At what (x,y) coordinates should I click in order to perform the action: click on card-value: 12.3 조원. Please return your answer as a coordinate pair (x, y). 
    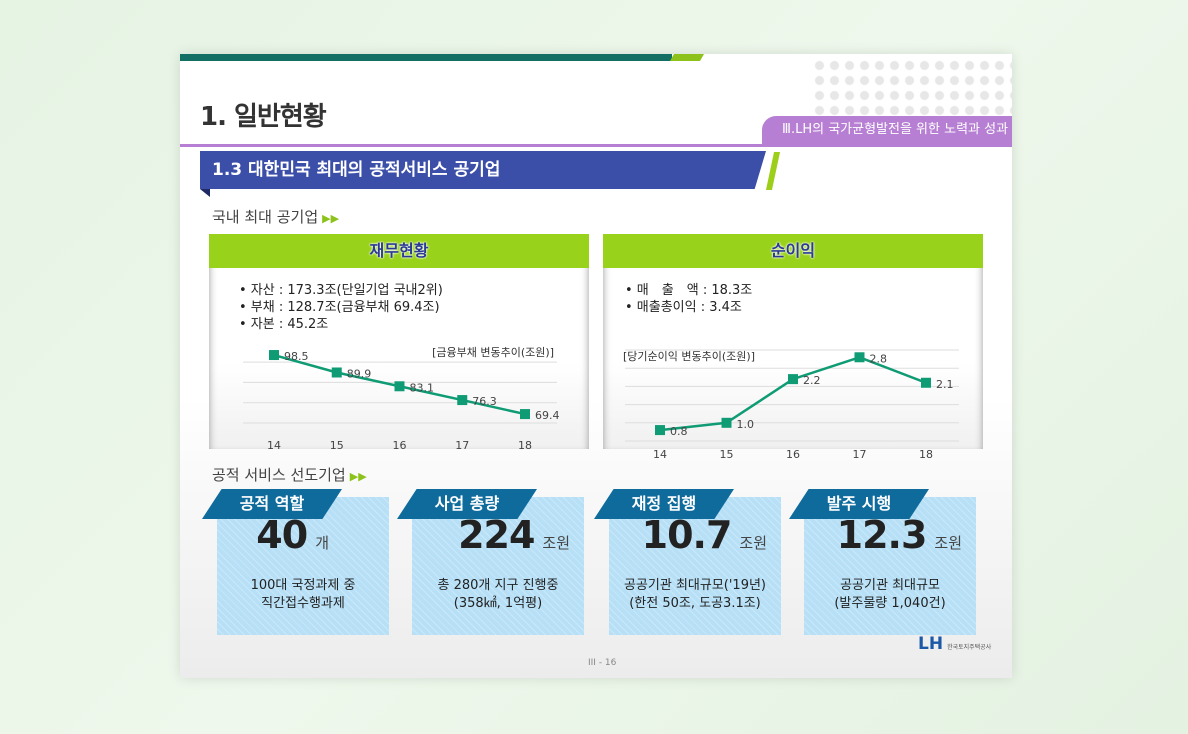
    Looking at the image, I should click on (899, 535).